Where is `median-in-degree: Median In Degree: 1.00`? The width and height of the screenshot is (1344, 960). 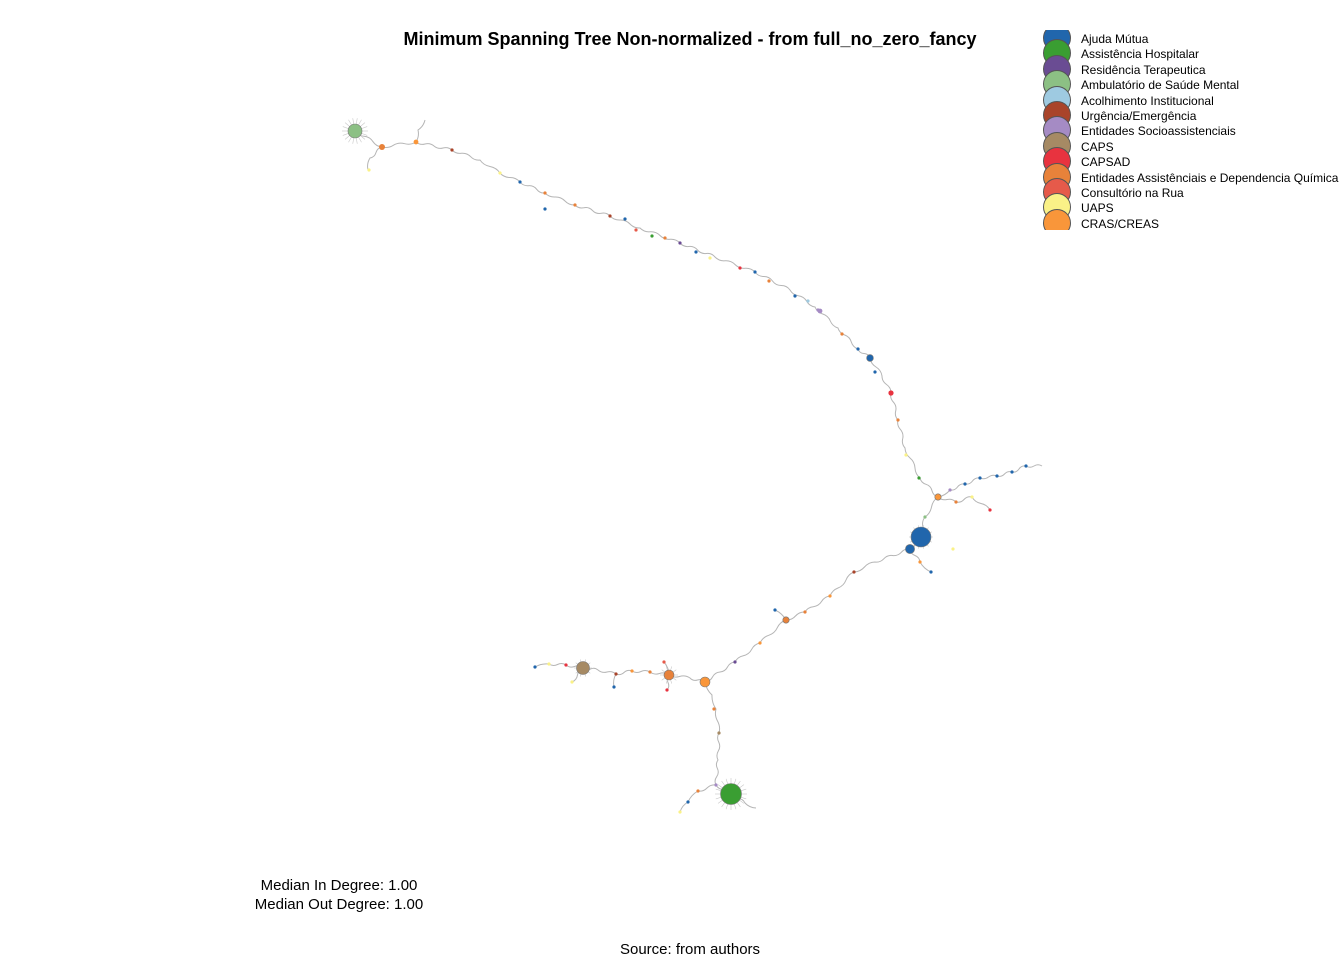 median-in-degree: Median In Degree: 1.00 is located at coordinates (339, 885).